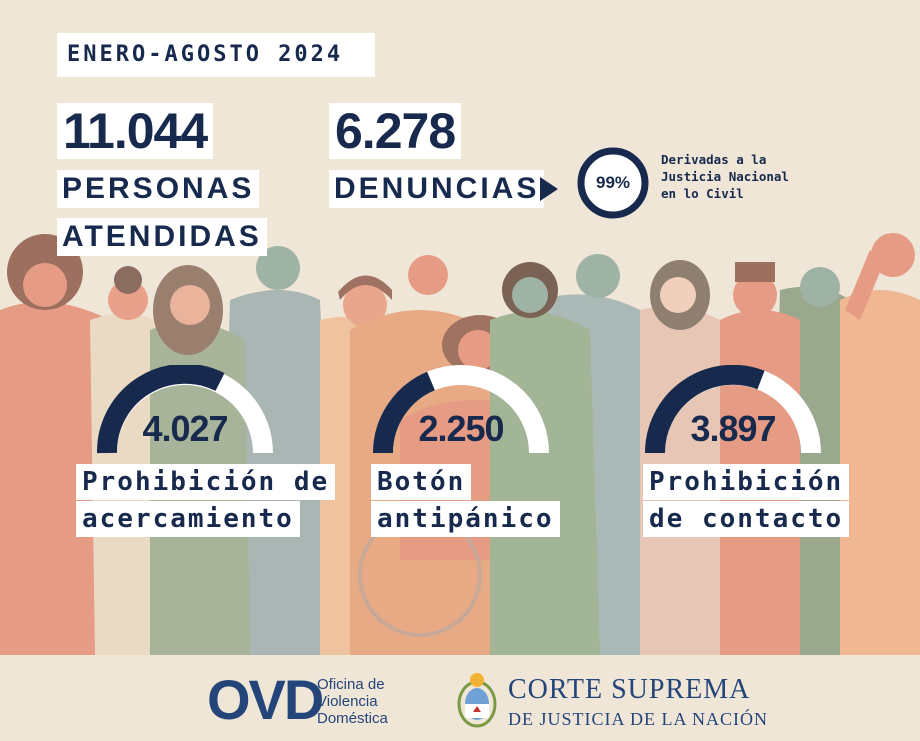  Describe the element at coordinates (638, 719) in the screenshot. I see `court-name-line2: DE JUSTICIA DE LA NACIÓN` at that location.